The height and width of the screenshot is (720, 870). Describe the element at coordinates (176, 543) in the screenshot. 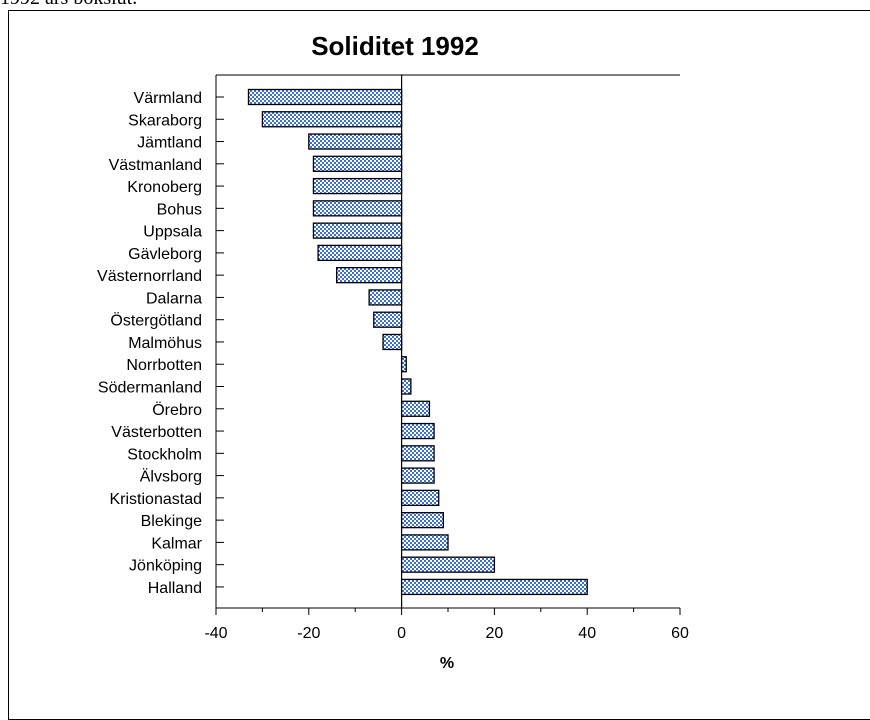

I see `category-label: Kalmar` at that location.